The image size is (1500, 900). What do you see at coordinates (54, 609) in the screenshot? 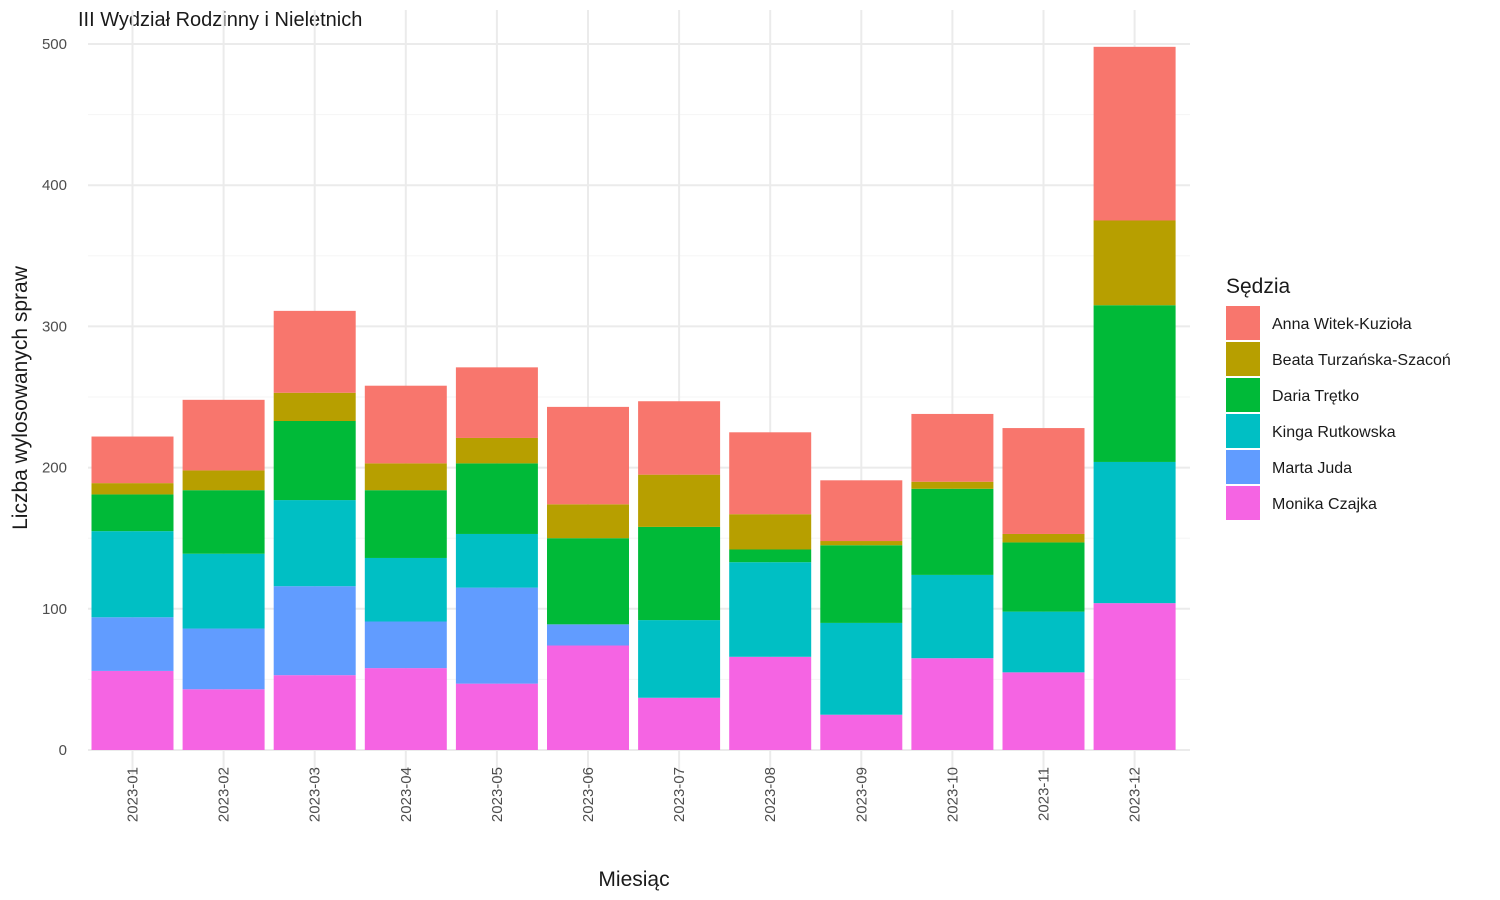
I see `y-tick-label: 100` at bounding box center [54, 609].